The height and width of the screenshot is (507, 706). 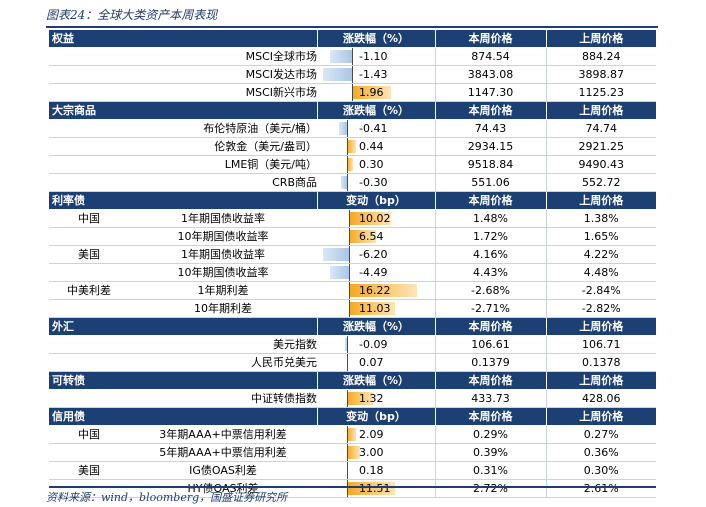 I want to click on change-value: 6.54, so click(x=371, y=237).